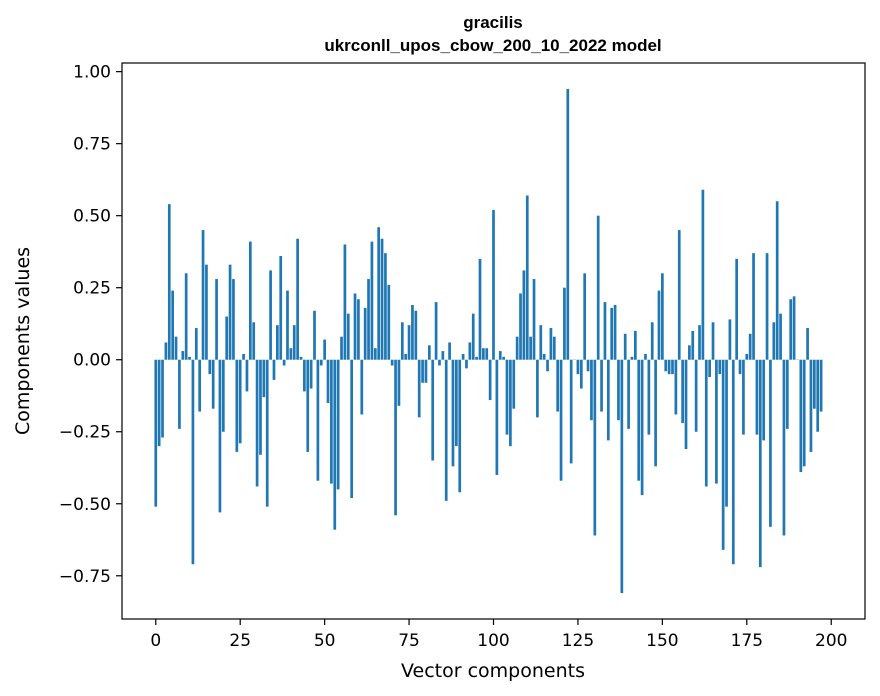  What do you see at coordinates (85, 577) in the screenshot?
I see `y-tick-label: −0.75` at bounding box center [85, 577].